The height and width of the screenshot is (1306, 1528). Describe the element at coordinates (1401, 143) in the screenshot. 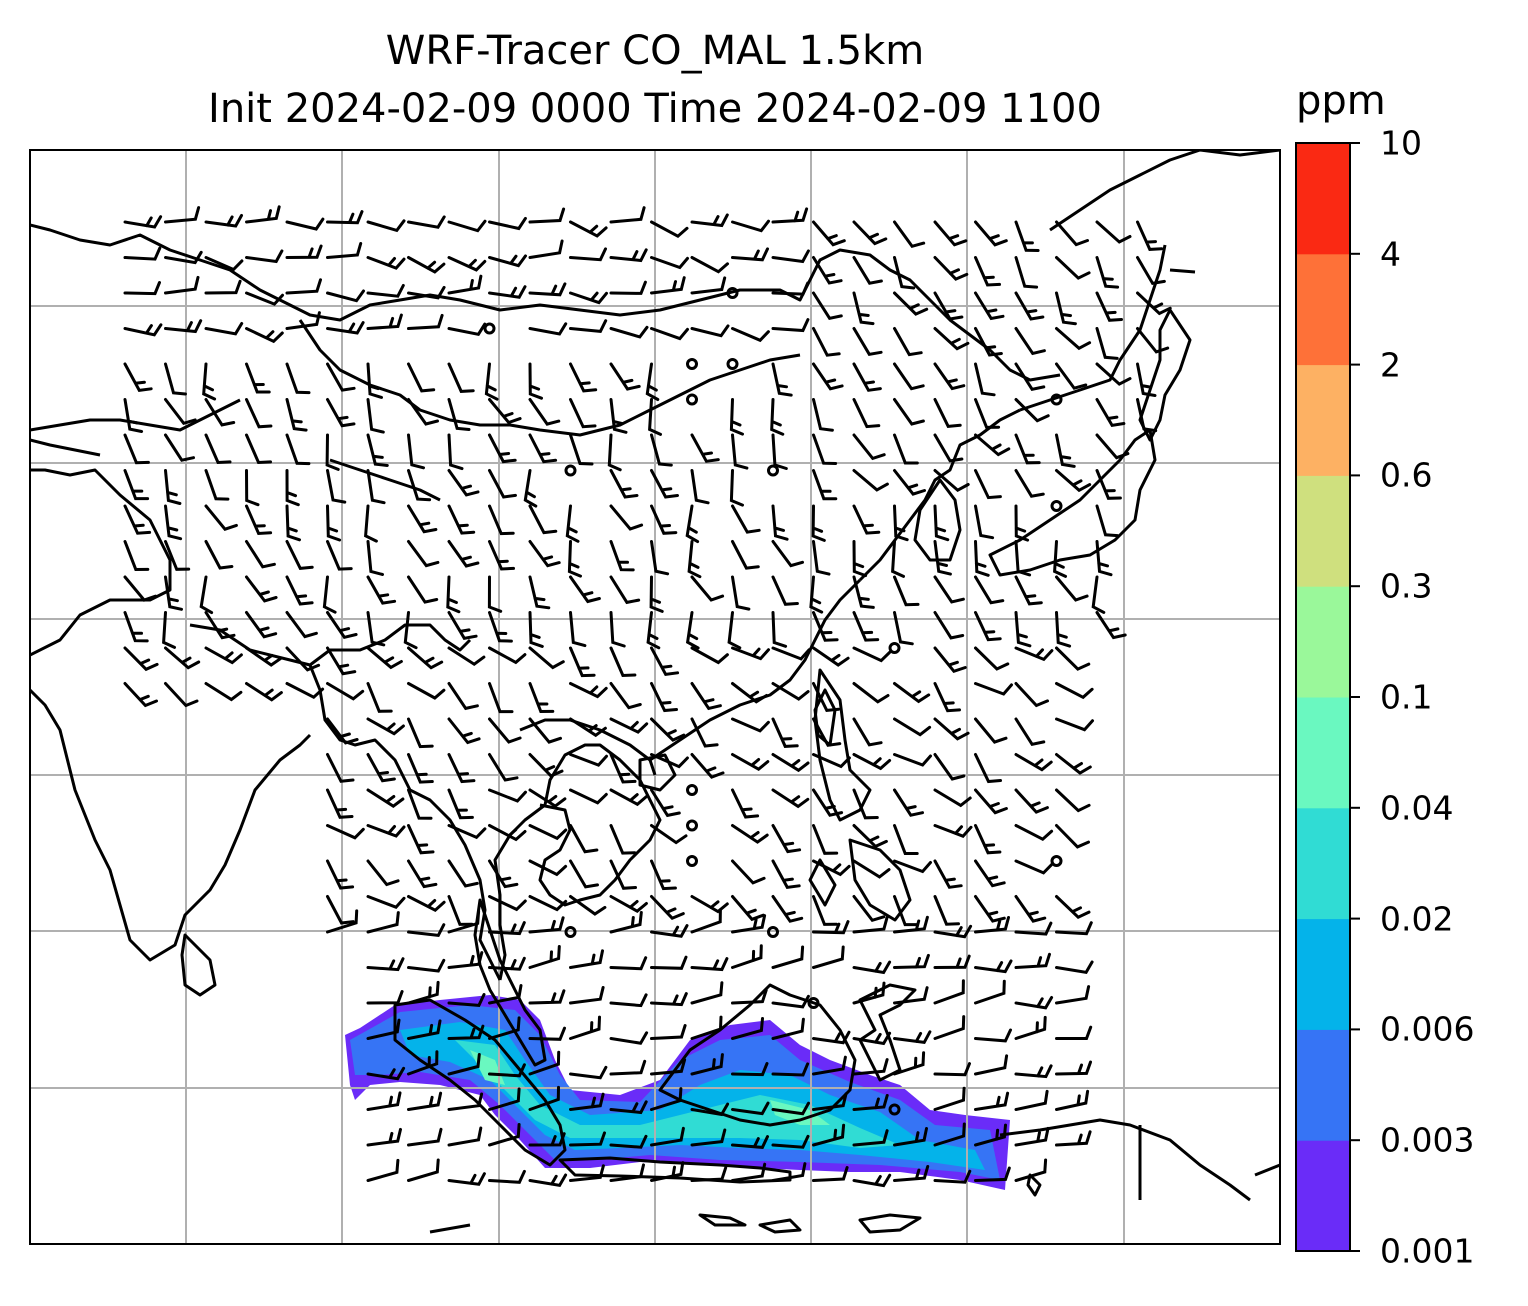

I see `colorbar-tick-label: 10` at that location.